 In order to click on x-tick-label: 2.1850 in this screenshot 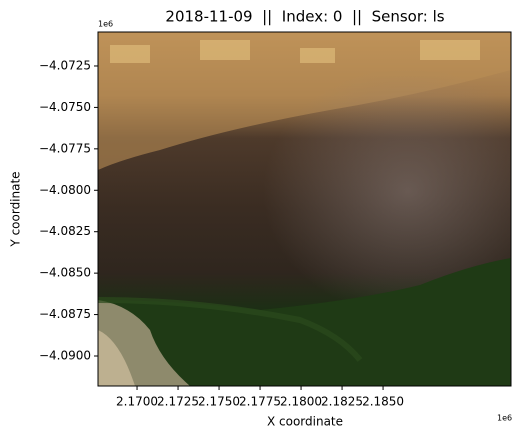, I will do `click(383, 402)`.